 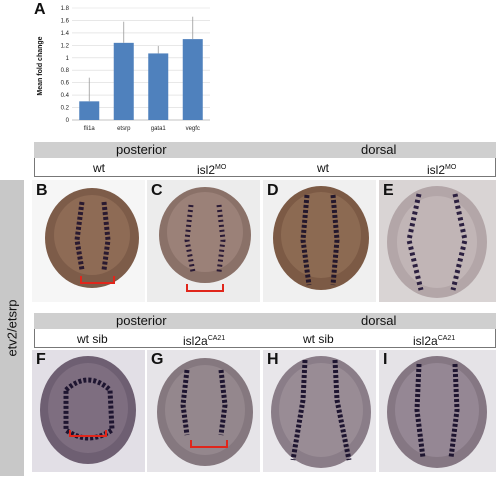 What do you see at coordinates (273, 190) in the screenshot?
I see `panel-label-d: D` at bounding box center [273, 190].